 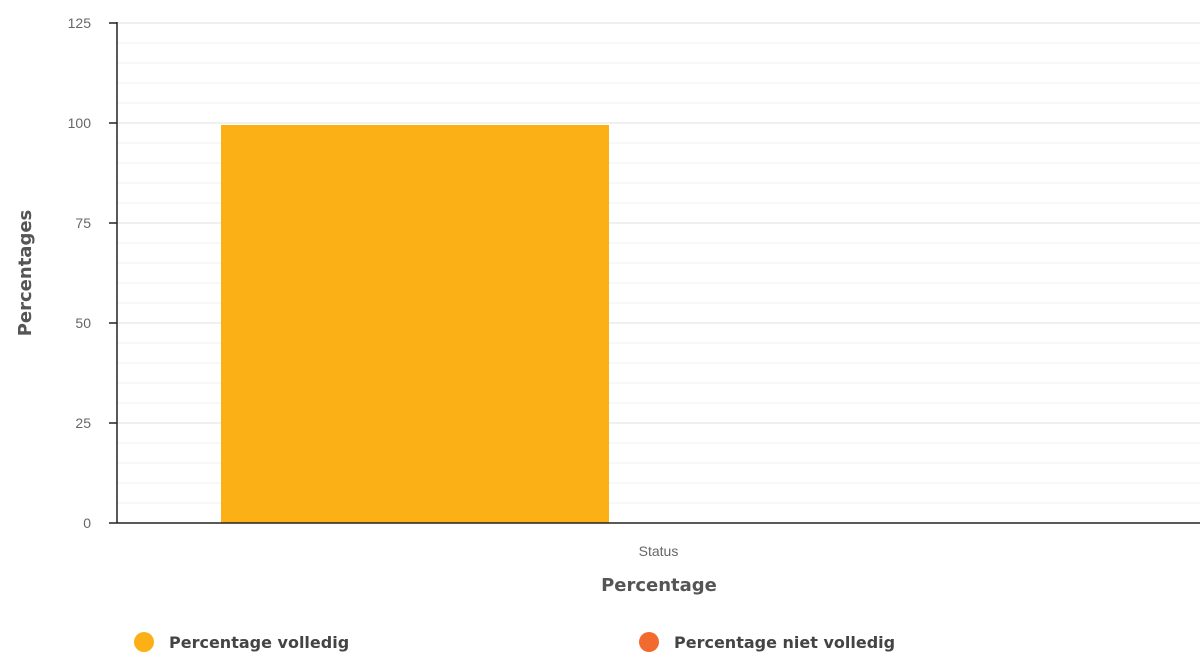 What do you see at coordinates (784, 642) in the screenshot?
I see `legend-label: Percentage niet volledig` at bounding box center [784, 642].